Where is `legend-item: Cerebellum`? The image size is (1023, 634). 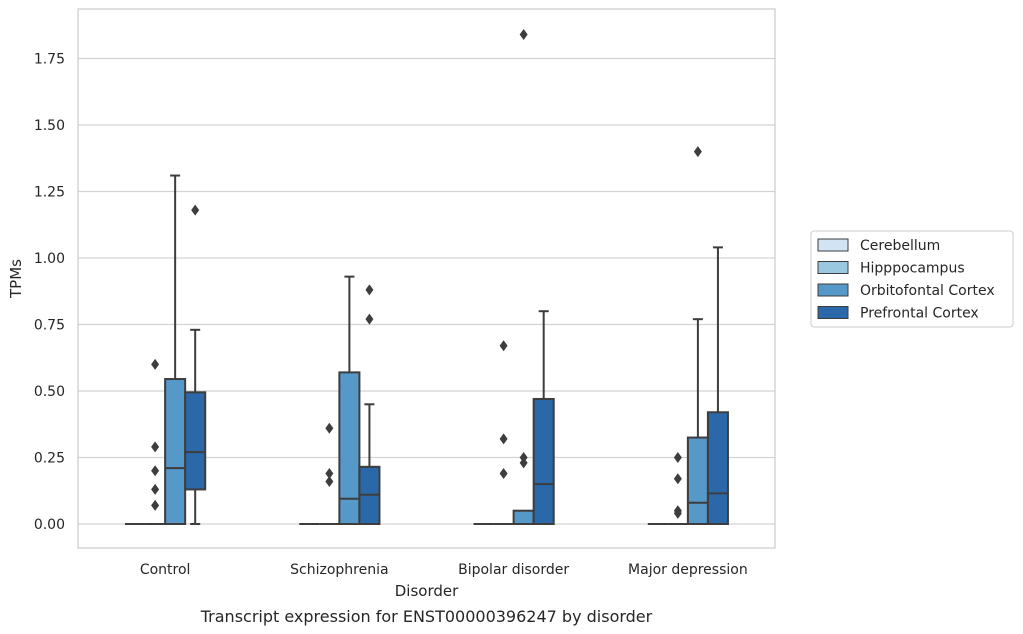
legend-item: Cerebellum is located at coordinates (878, 246).